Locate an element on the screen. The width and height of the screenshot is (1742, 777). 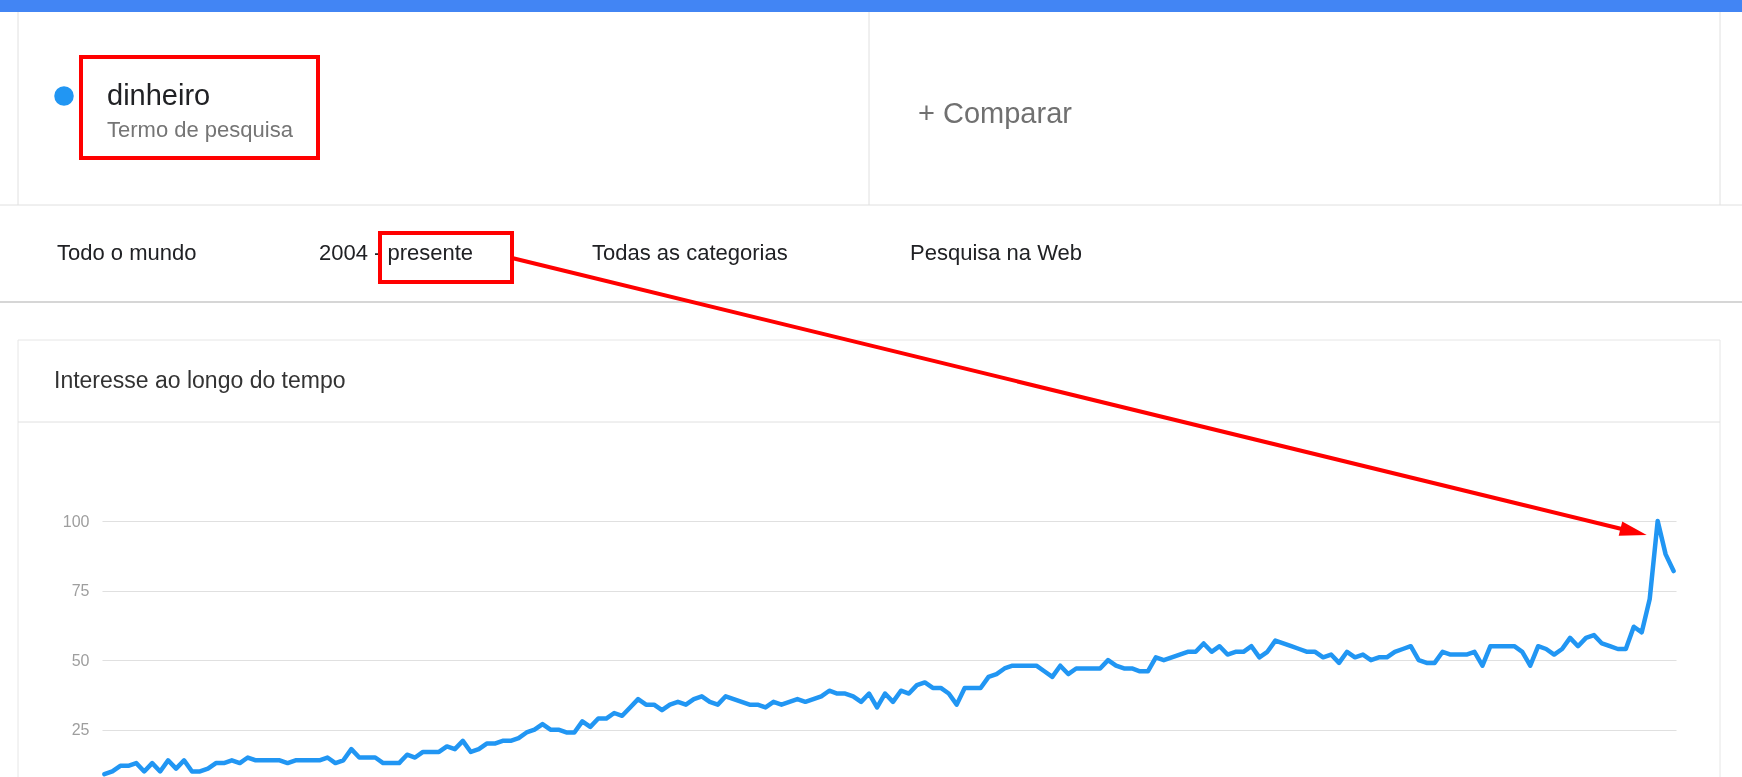
y-tick-label: 75 is located at coordinates (80, 591).